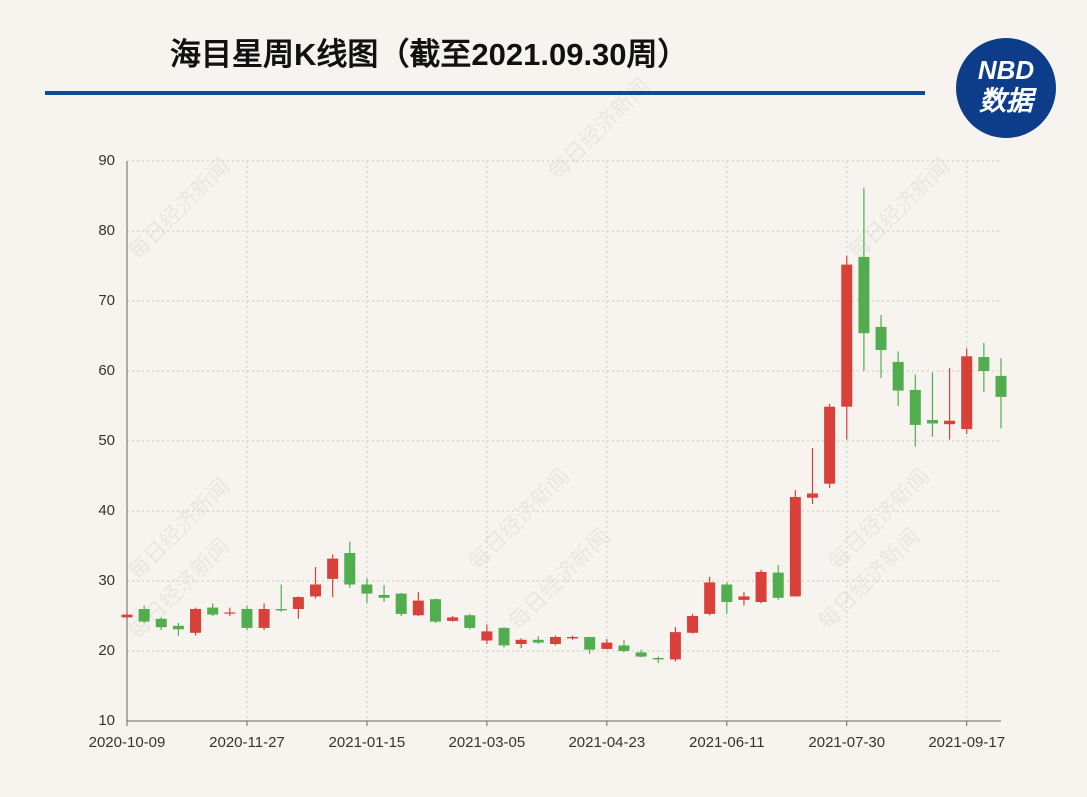  I want to click on x-tick-label: 2020-10-09, so click(127, 742).